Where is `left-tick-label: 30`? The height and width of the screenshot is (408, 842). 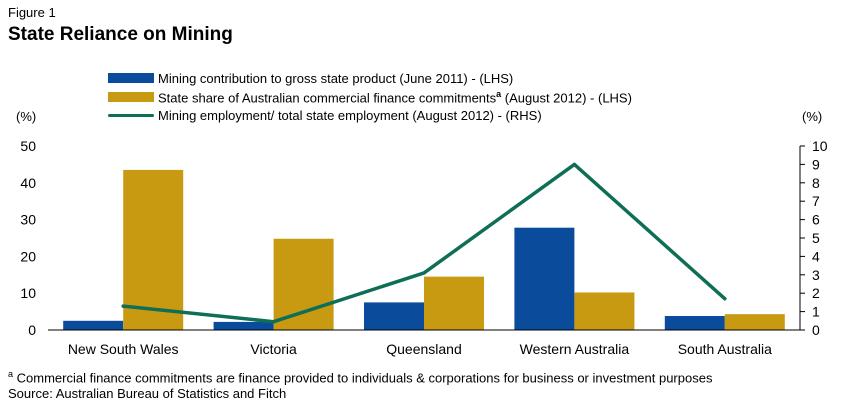 left-tick-label: 30 is located at coordinates (28, 220).